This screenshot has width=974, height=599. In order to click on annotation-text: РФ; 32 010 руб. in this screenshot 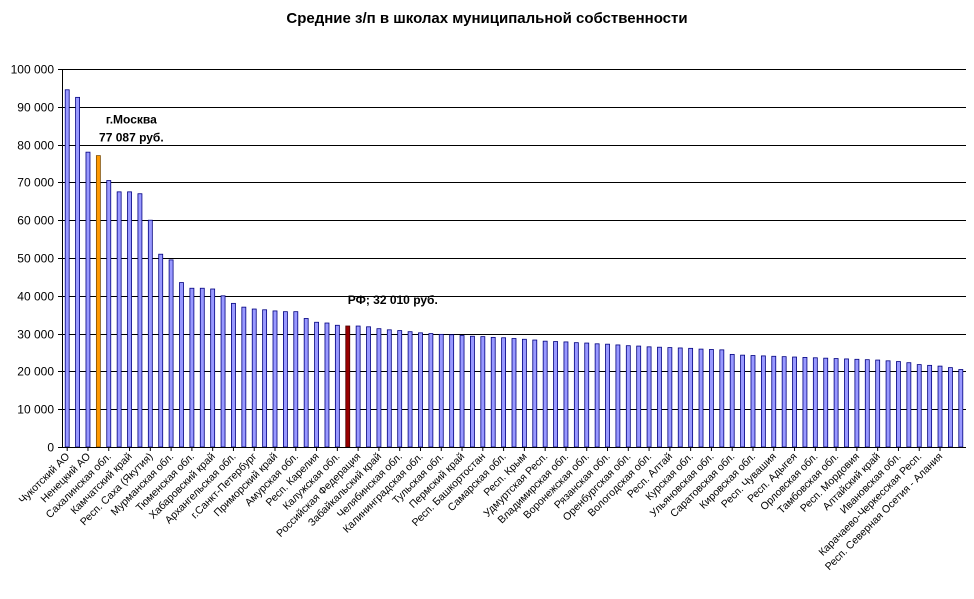, I will do `click(393, 300)`.